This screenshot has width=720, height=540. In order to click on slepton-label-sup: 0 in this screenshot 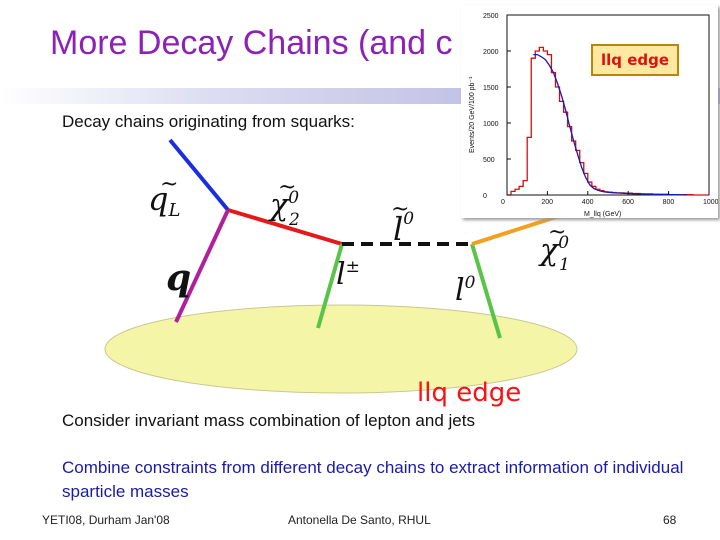, I will do `click(408, 219)`.